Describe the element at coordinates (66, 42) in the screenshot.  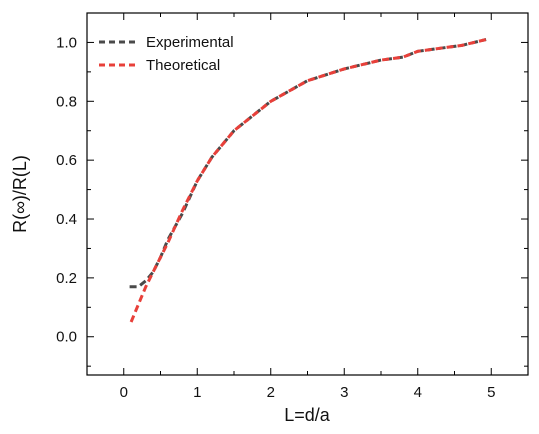
I see `y-tick-label: 1.0` at that location.